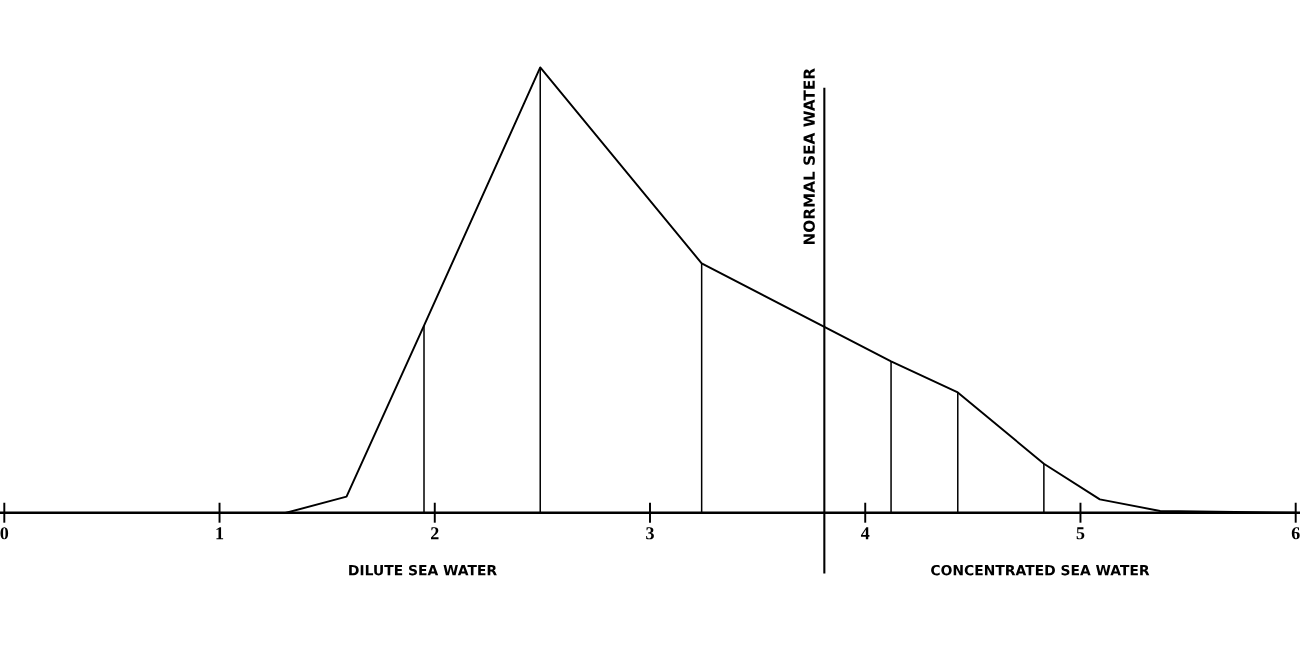  Describe the element at coordinates (4, 533) in the screenshot. I see `x-tick-label: 0` at that location.